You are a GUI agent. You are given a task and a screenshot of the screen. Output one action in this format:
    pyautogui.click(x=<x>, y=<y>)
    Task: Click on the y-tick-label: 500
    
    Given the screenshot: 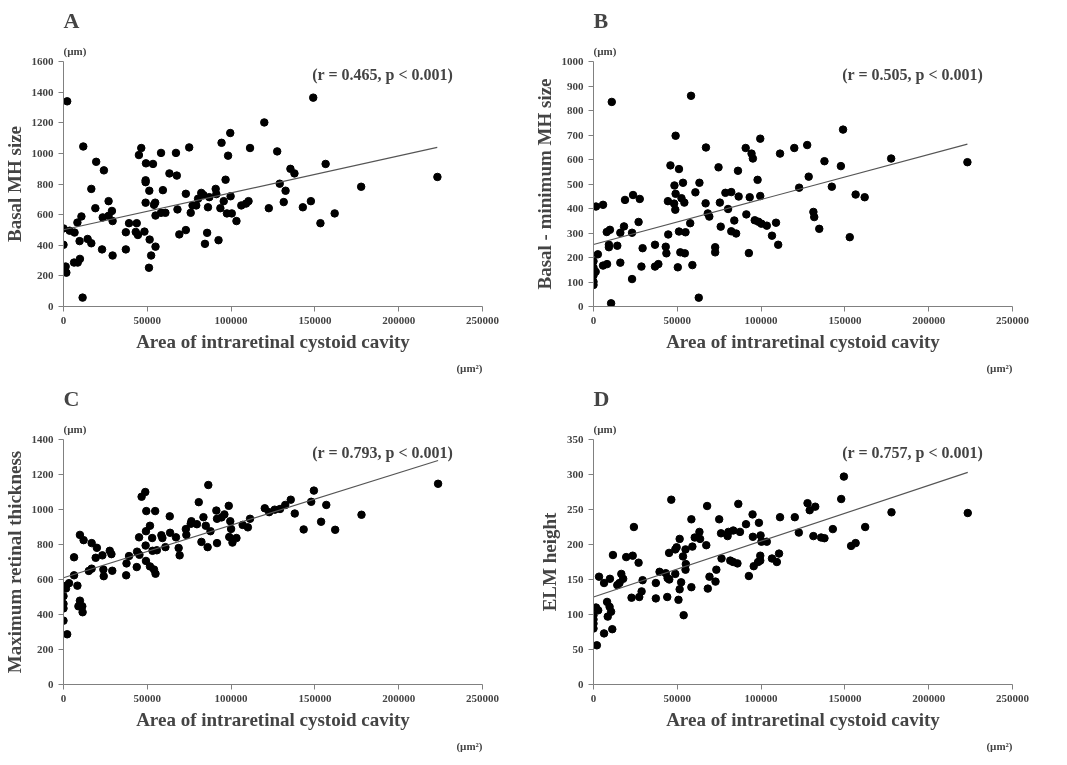 What is the action you would take?
    pyautogui.click(x=575, y=183)
    